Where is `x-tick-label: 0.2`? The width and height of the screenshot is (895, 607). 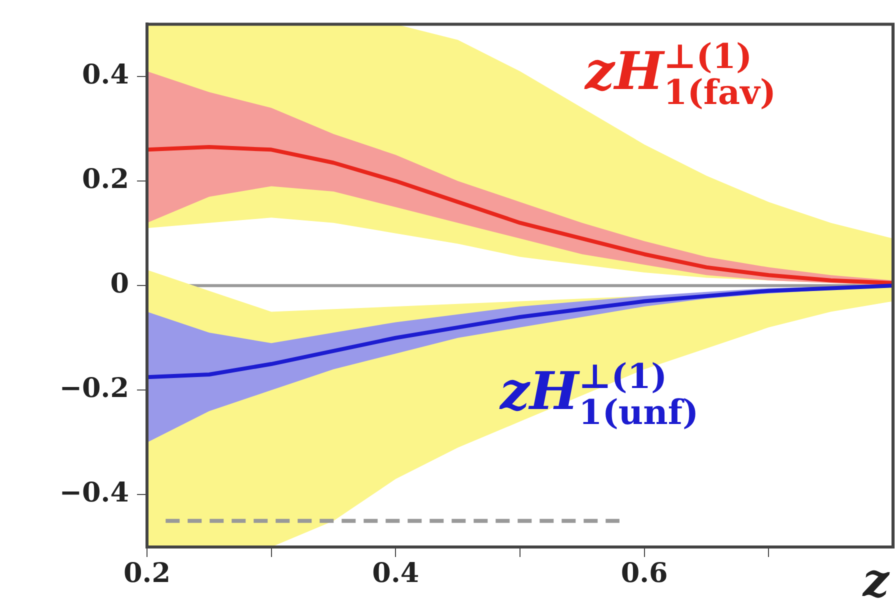 x-tick-label: 0.2 is located at coordinates (147, 574).